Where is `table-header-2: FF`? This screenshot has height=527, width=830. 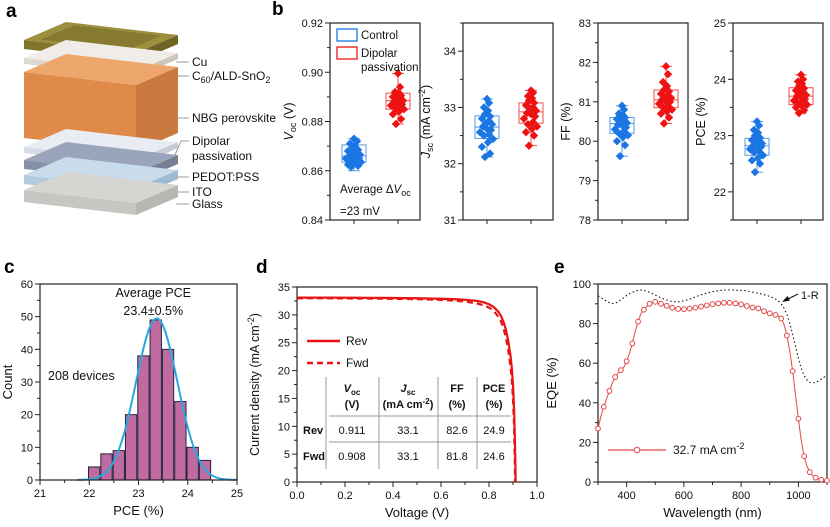
table-header-2: FF is located at coordinates (457, 389).